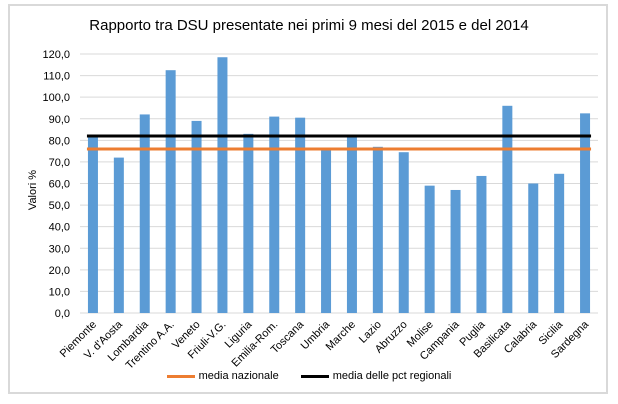 The image size is (618, 404). Describe the element at coordinates (59, 206) in the screenshot. I see `y-tick-label: 50,0` at that location.